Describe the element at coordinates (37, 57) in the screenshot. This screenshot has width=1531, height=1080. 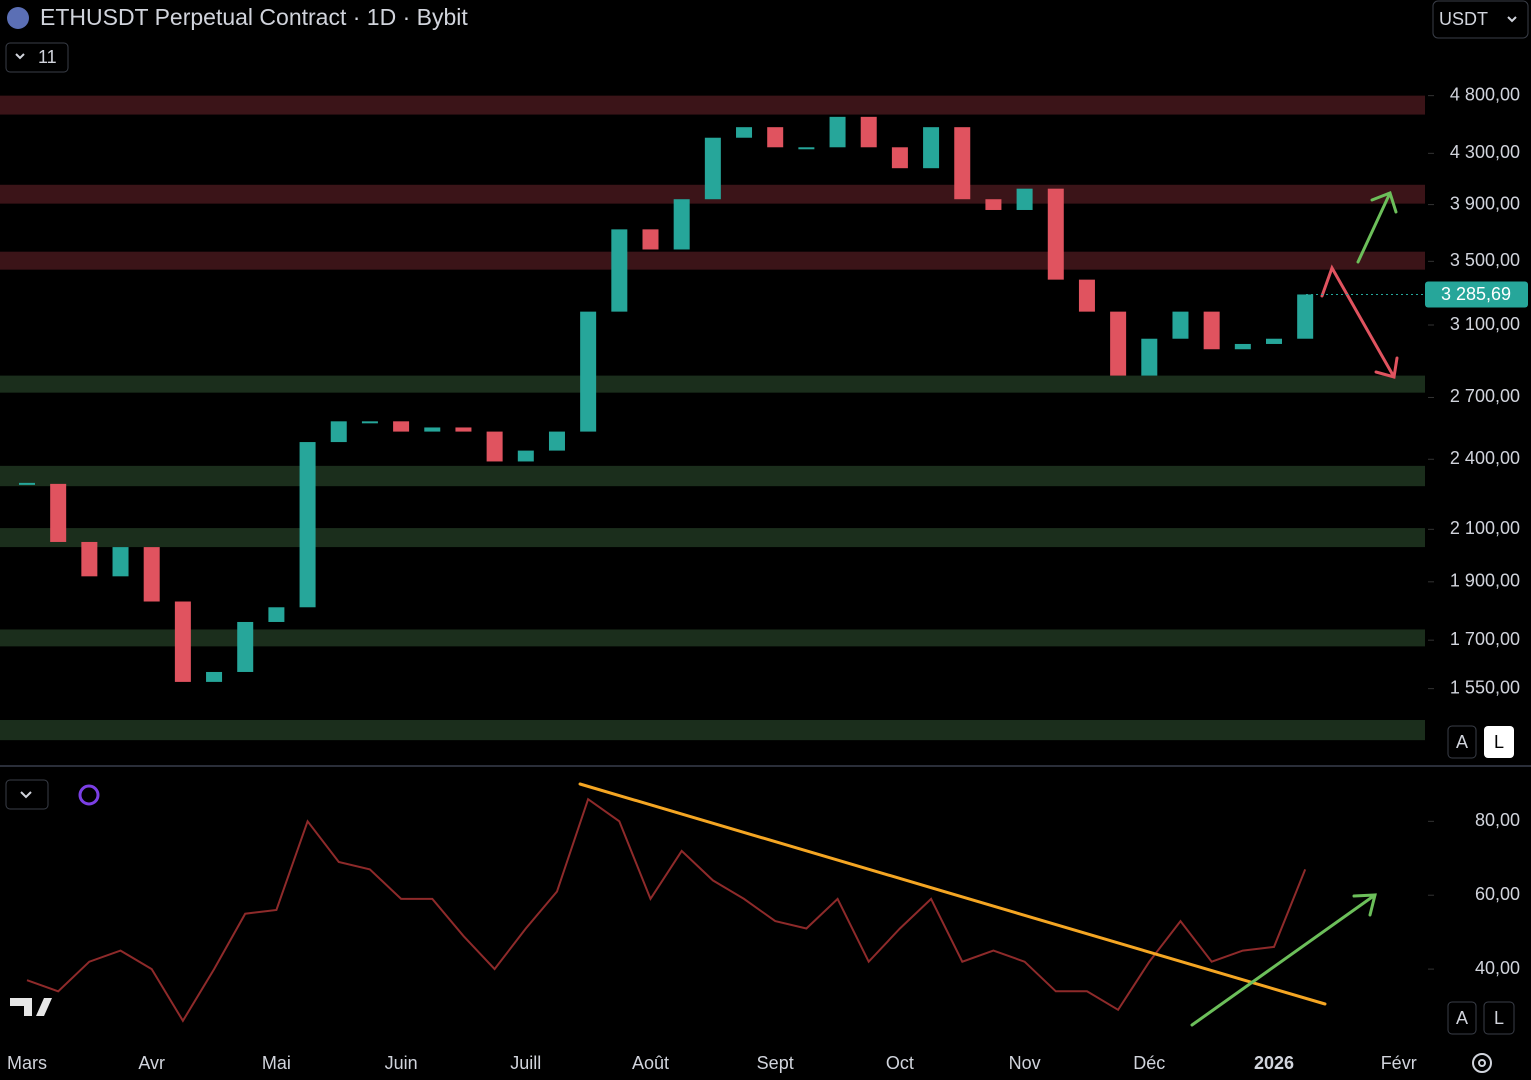
I see `indicator-toggle` at that location.